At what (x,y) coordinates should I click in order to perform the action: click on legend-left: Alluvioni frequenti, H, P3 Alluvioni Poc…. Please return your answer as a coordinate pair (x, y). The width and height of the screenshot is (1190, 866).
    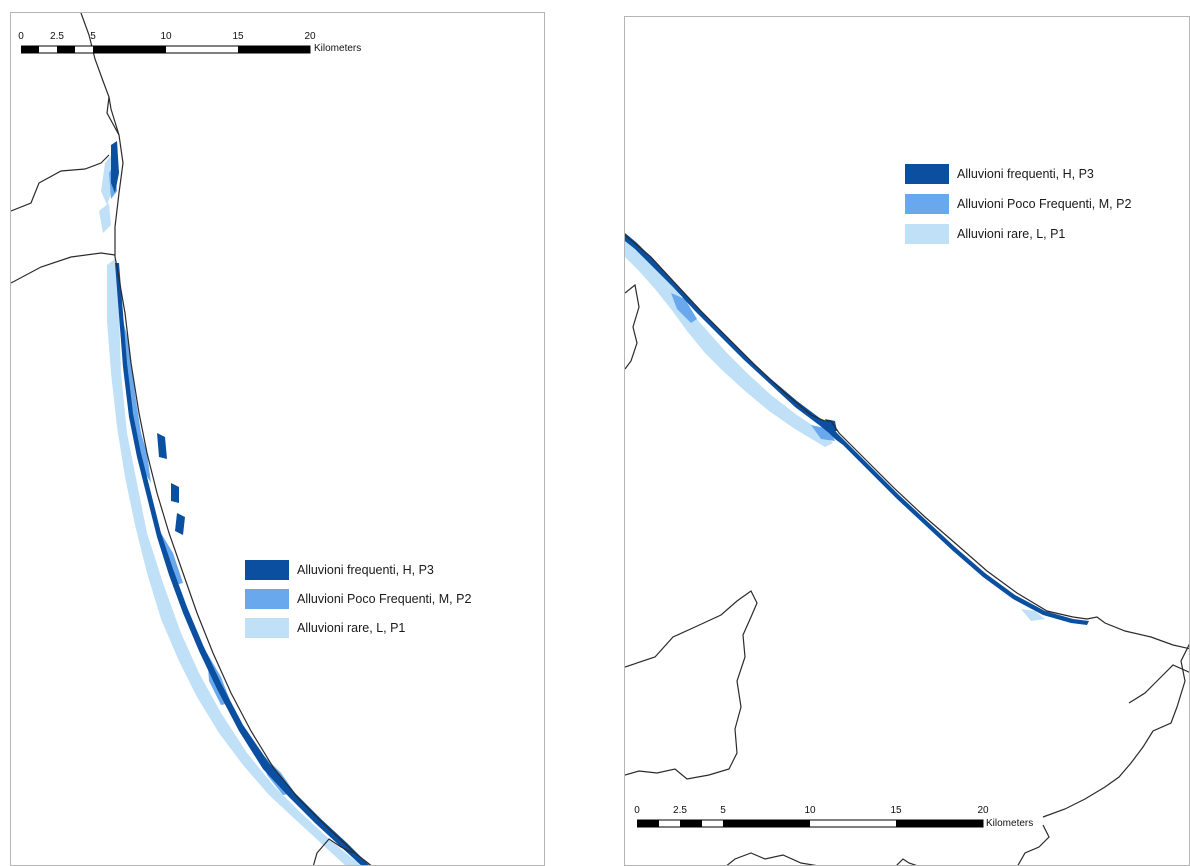
    Looking at the image, I should click on (390, 599).